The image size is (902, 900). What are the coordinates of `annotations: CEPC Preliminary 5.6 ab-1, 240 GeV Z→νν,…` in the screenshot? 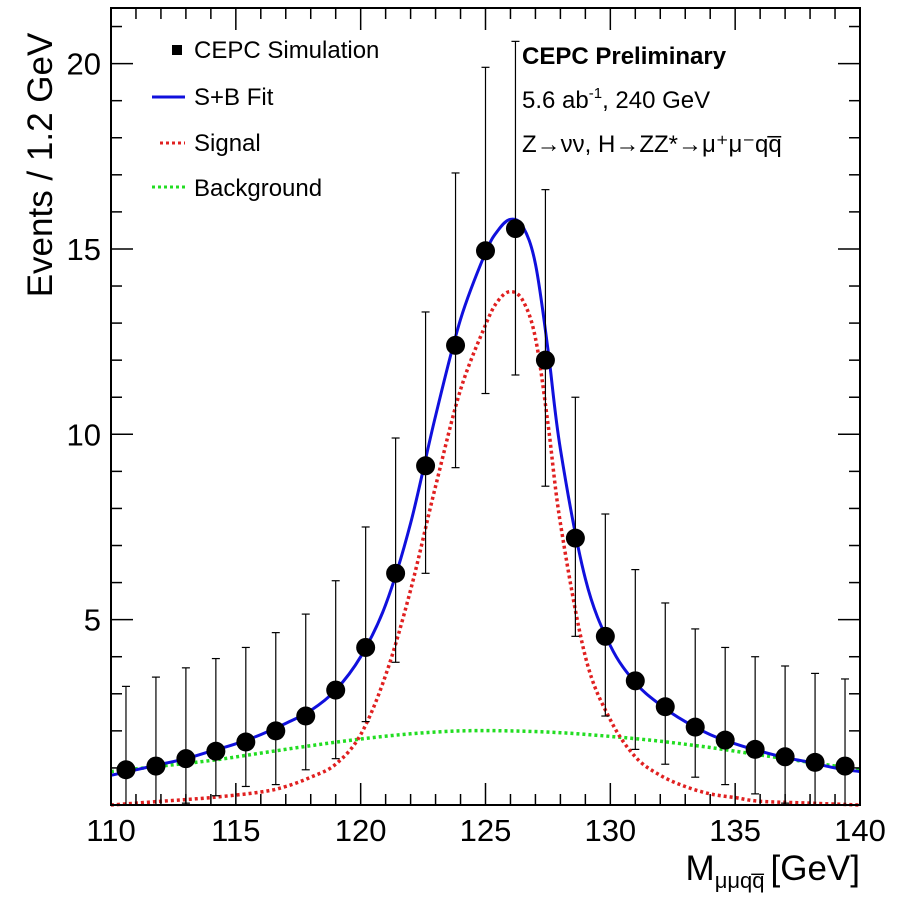 It's located at (652, 100).